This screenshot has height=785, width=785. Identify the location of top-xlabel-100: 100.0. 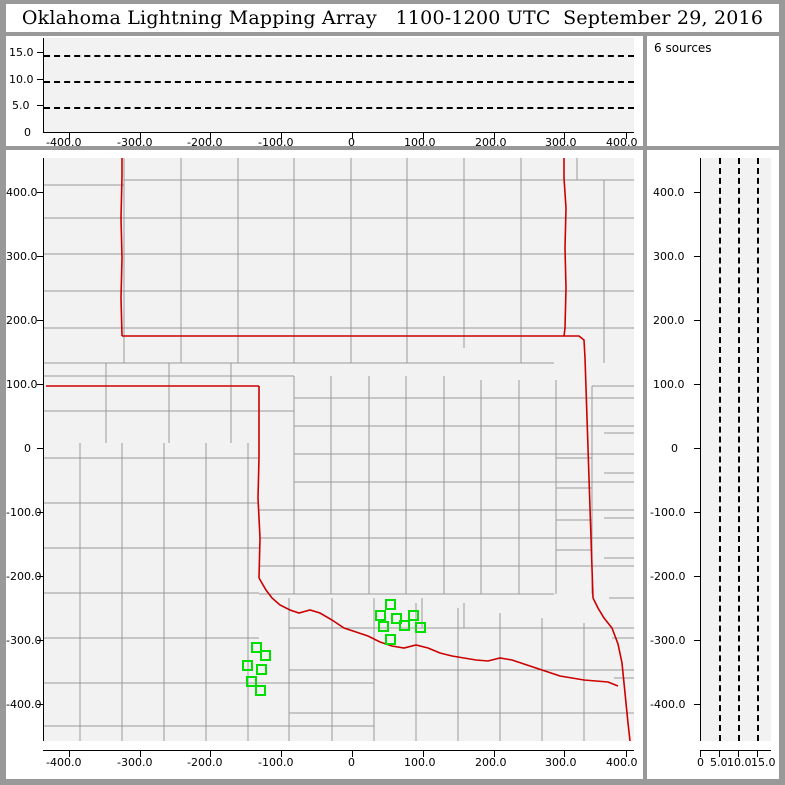
(420, 142).